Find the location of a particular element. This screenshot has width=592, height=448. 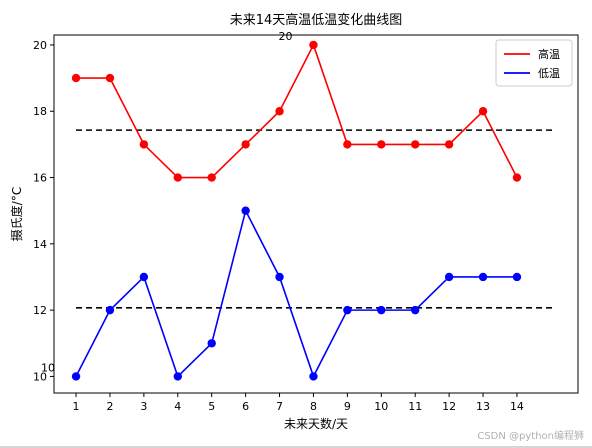

x-axis-label: 未来天数/天 is located at coordinates (316, 423).